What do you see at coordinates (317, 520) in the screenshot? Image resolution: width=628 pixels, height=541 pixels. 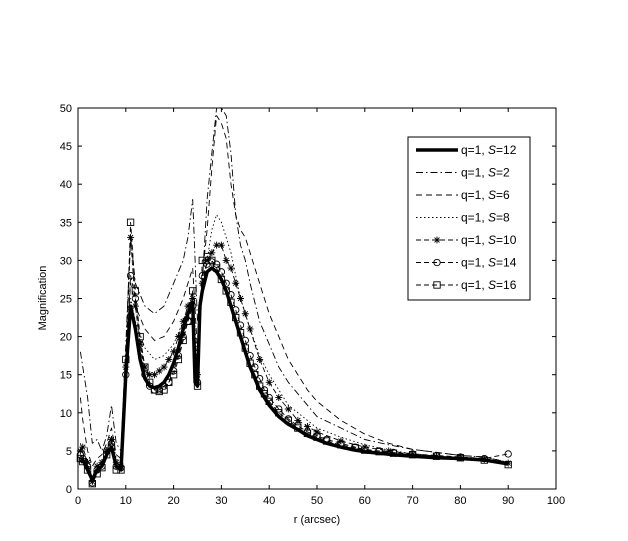 I see `x-axis-title: r (arcsec)` at bounding box center [317, 520].